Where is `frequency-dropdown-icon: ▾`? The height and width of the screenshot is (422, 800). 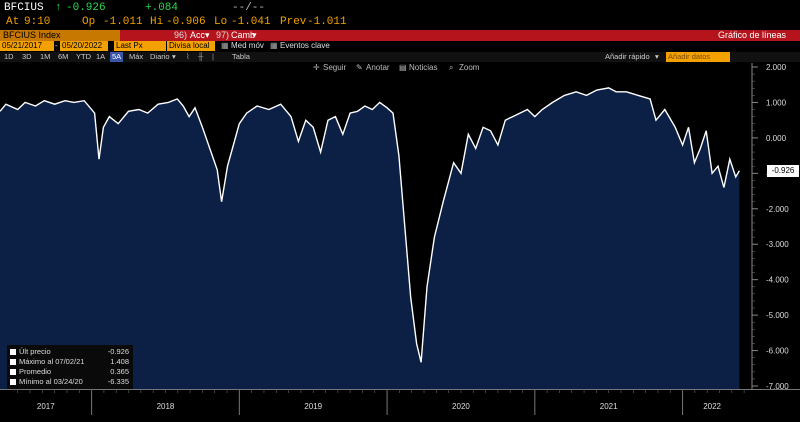 frequency-dropdown-icon: ▾ is located at coordinates (174, 56).